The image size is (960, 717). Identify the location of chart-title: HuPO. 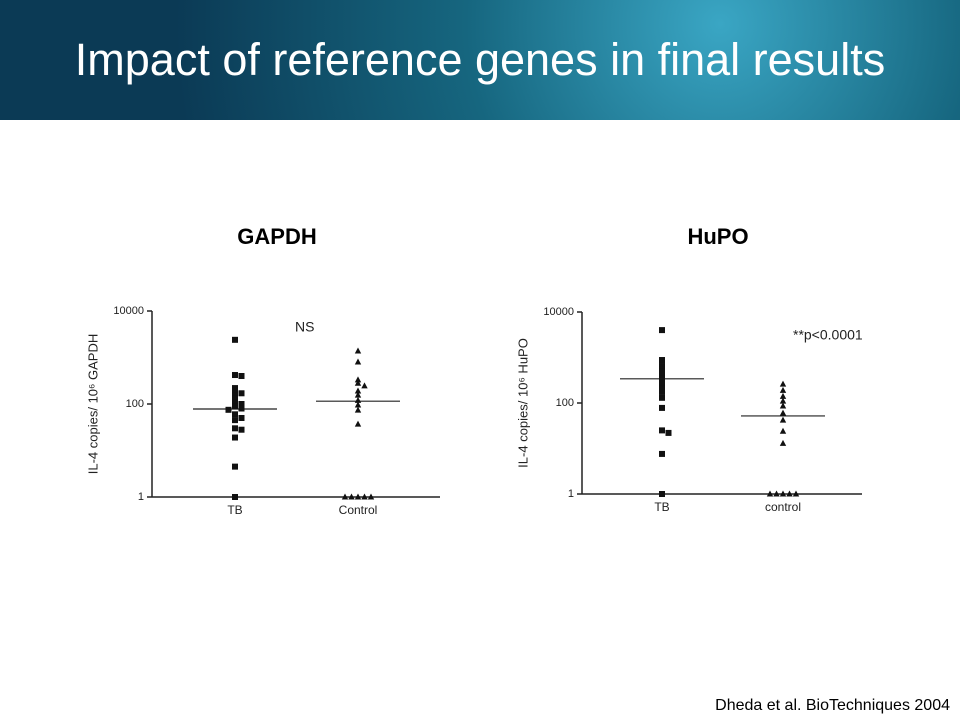
(717, 236).